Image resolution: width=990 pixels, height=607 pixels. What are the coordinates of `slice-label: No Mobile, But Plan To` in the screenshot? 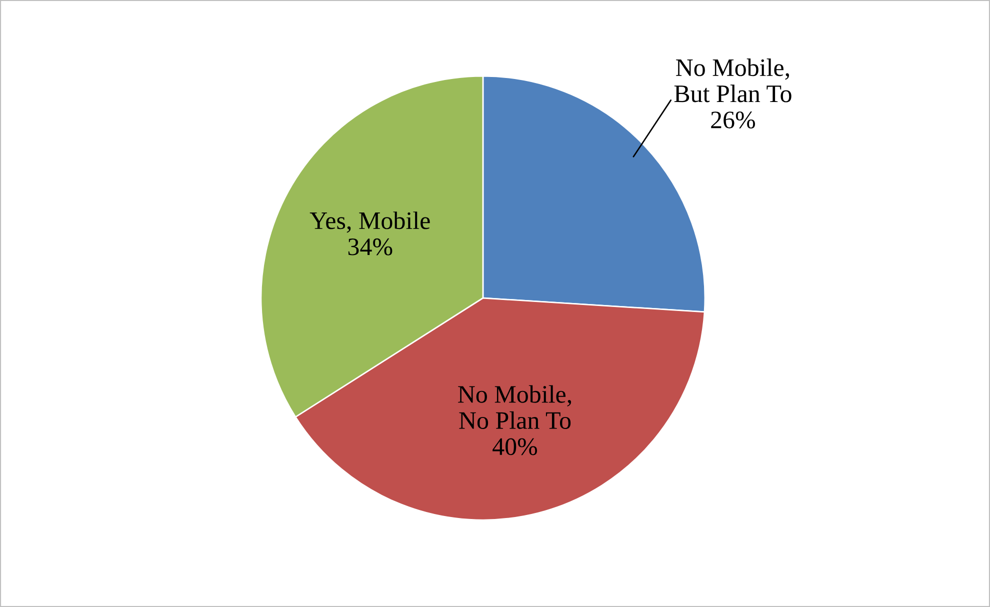 It's located at (733, 80).